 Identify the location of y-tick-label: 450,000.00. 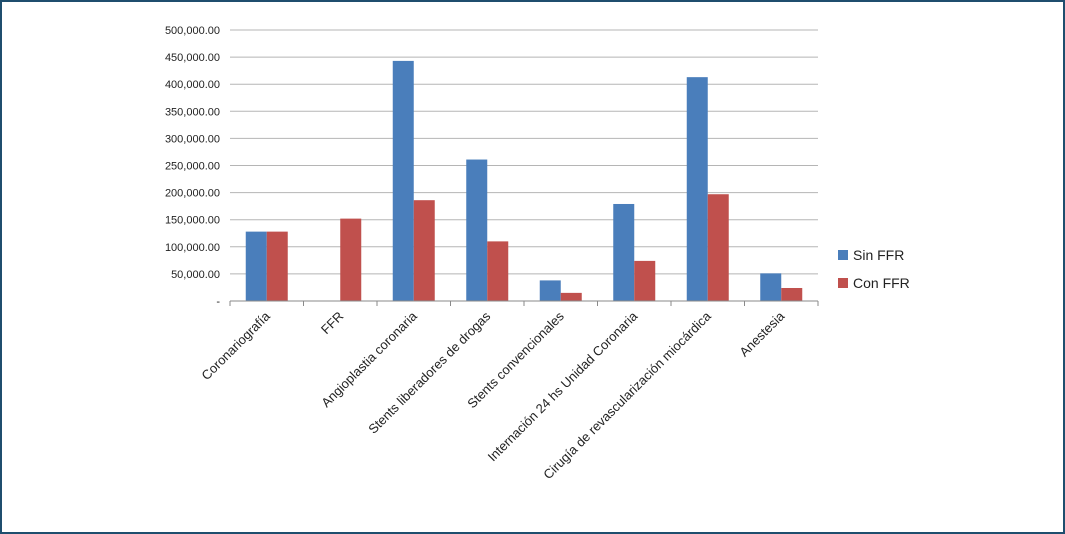
(192, 58).